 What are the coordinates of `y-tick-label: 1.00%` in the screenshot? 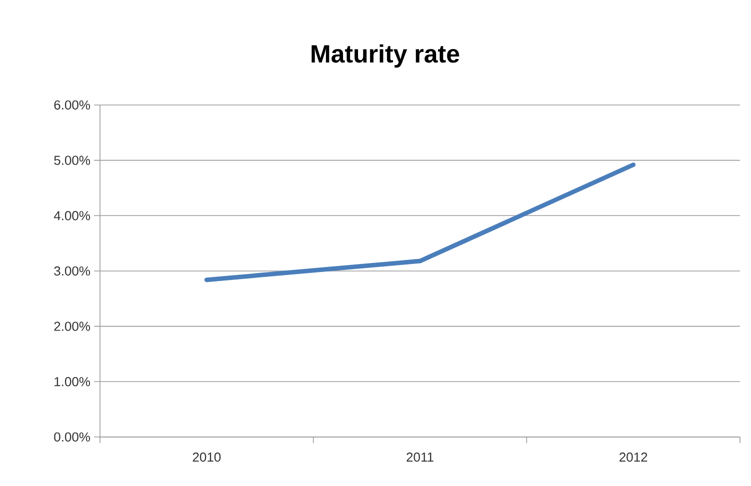 It's located at (72, 381).